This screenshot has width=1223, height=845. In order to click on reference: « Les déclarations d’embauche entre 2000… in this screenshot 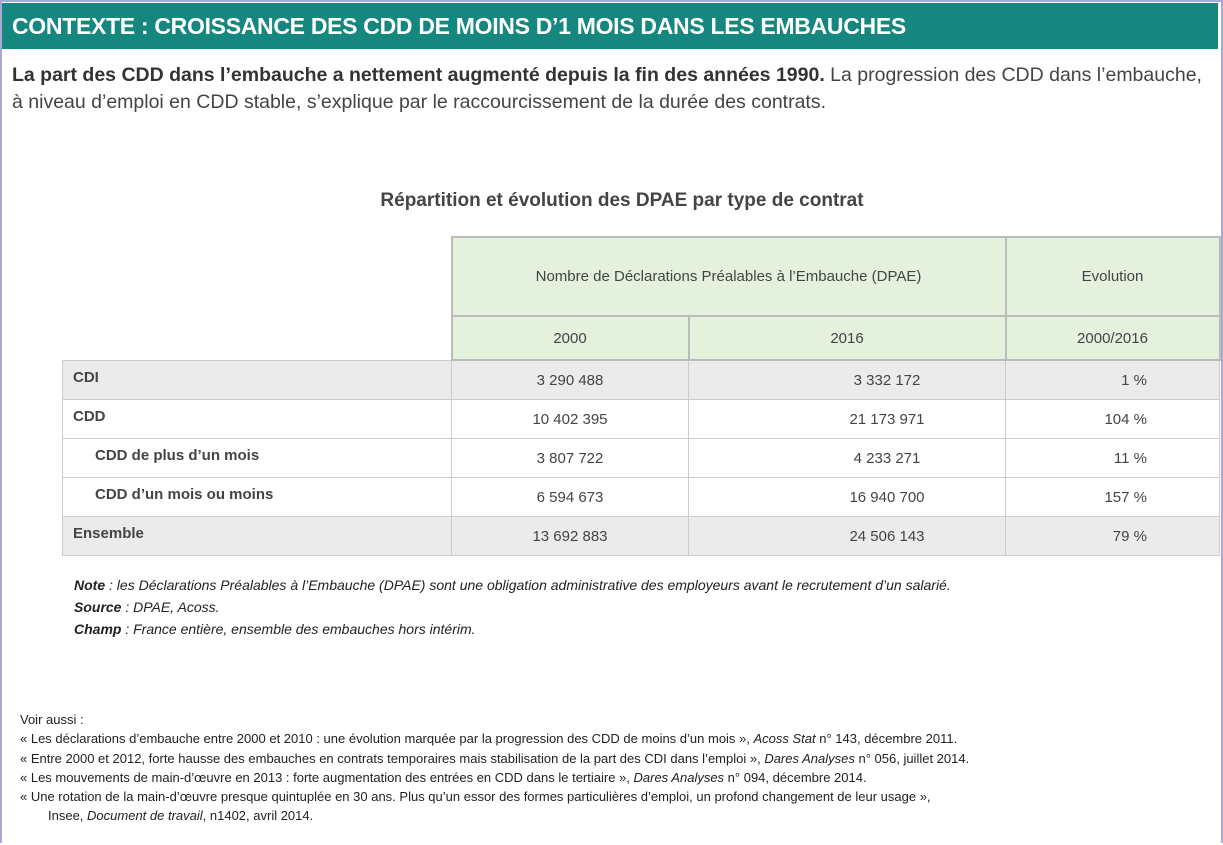, I will do `click(494, 738)`.